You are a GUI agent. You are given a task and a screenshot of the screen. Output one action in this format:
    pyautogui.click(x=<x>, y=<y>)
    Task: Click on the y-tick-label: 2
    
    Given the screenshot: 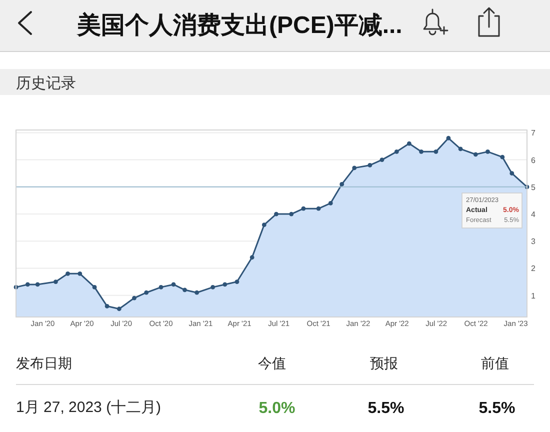 What is the action you would take?
    pyautogui.click(x=533, y=269)
    